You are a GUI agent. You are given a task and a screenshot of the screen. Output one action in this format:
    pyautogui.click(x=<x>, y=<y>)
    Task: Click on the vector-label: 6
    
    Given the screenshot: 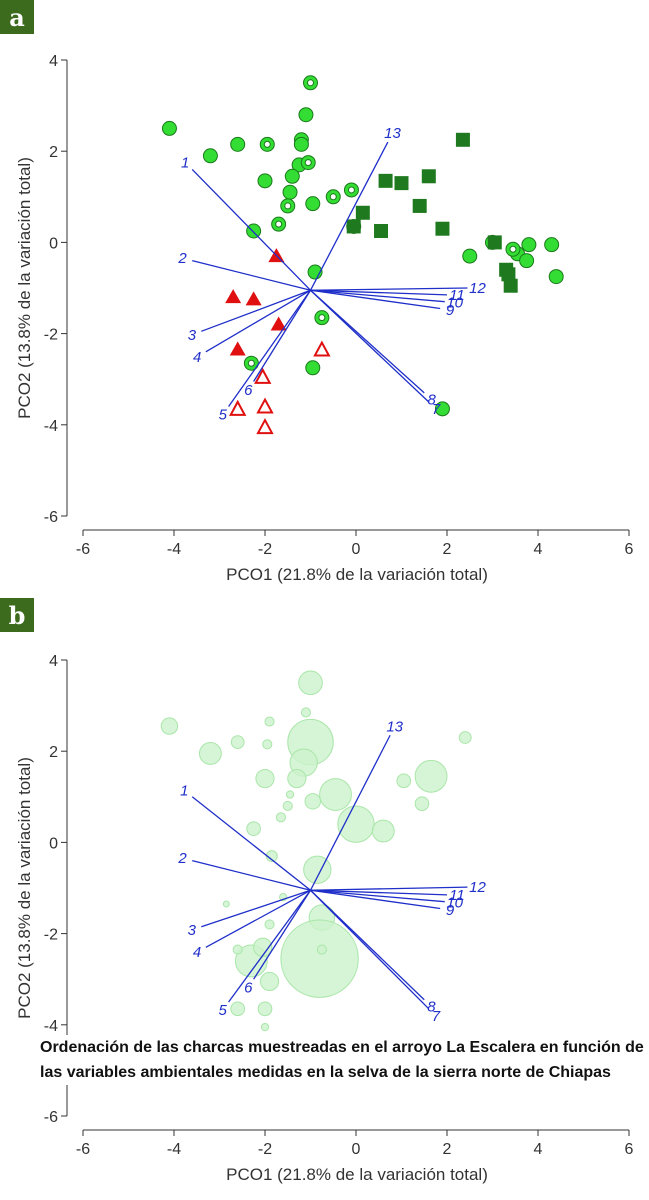 What is the action you would take?
    pyautogui.click(x=248, y=390)
    